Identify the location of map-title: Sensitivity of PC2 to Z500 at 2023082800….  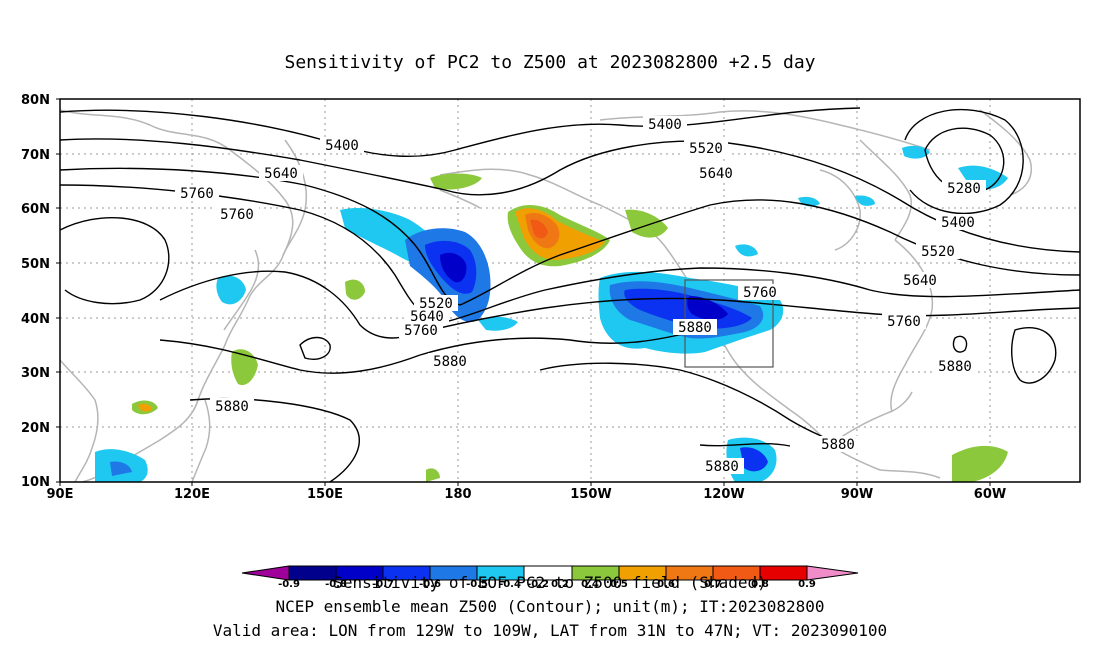
(549, 62).